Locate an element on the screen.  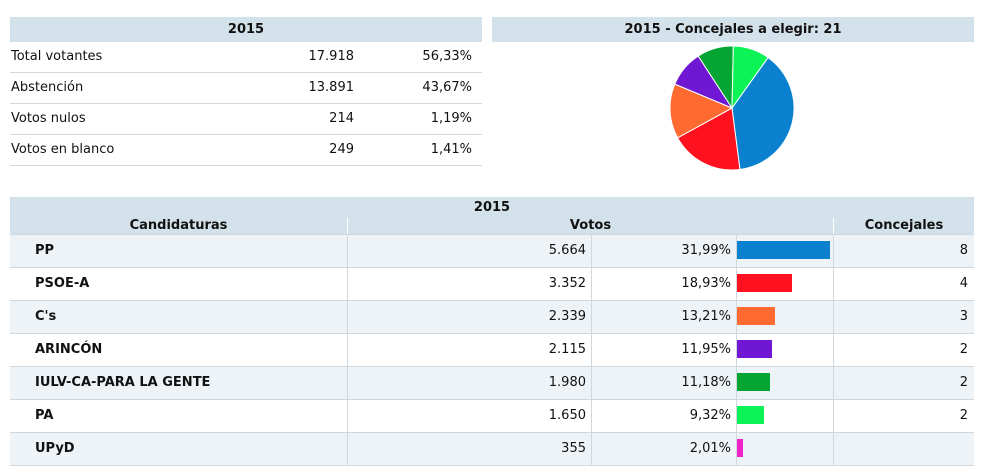
table-row: C's 2.339 13,21% 3 is located at coordinates (492, 316).